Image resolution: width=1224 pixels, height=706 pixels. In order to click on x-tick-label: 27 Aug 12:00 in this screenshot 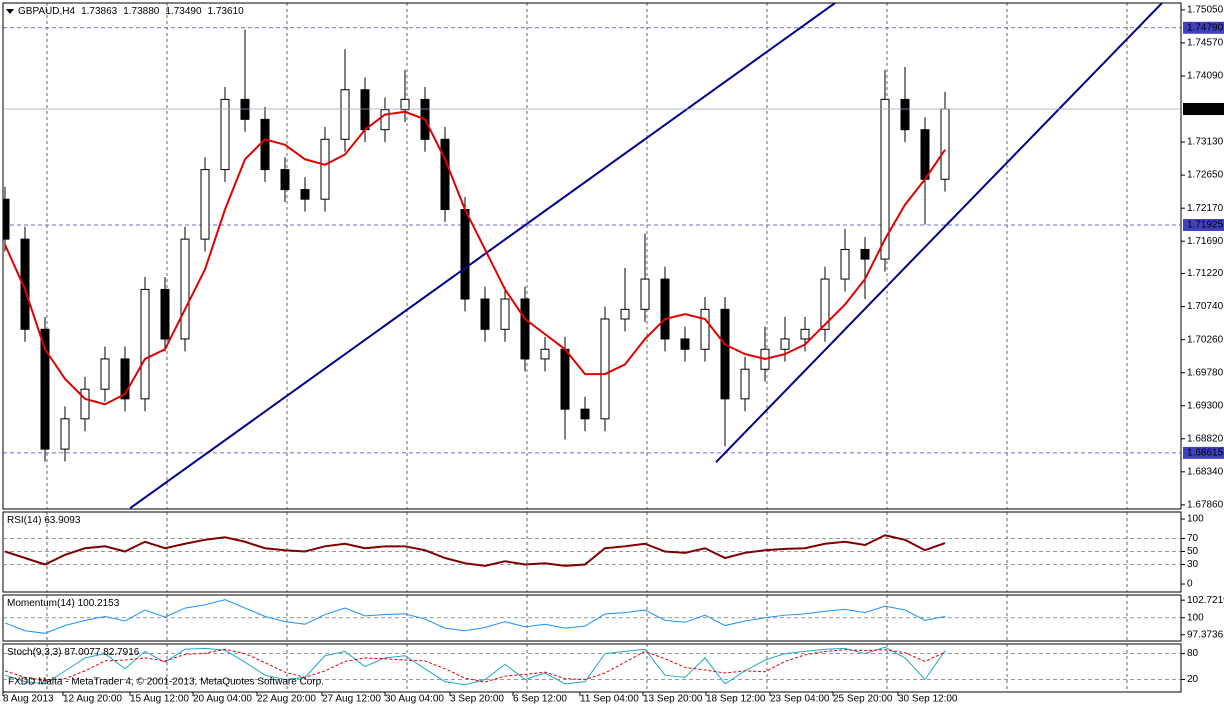, I will do `click(351, 699)`.